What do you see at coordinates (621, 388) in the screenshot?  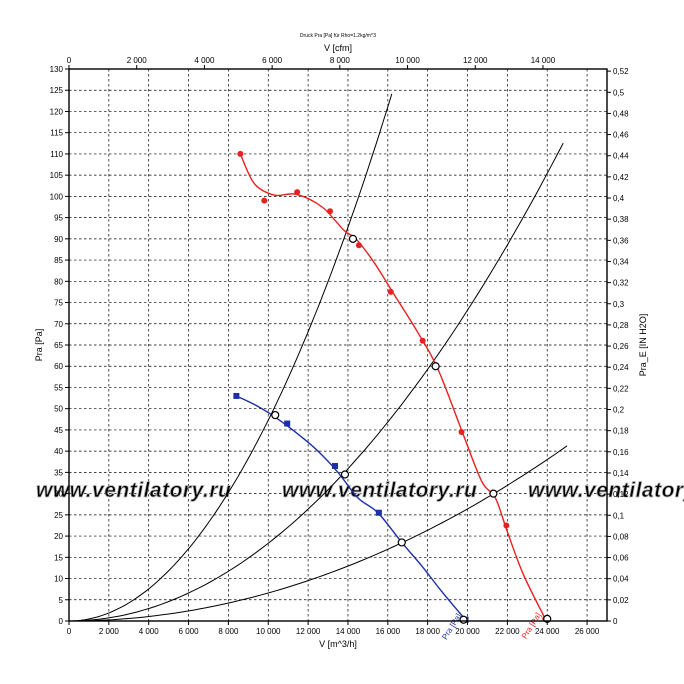 I see `y2-tick-label: 0,22` at bounding box center [621, 388].